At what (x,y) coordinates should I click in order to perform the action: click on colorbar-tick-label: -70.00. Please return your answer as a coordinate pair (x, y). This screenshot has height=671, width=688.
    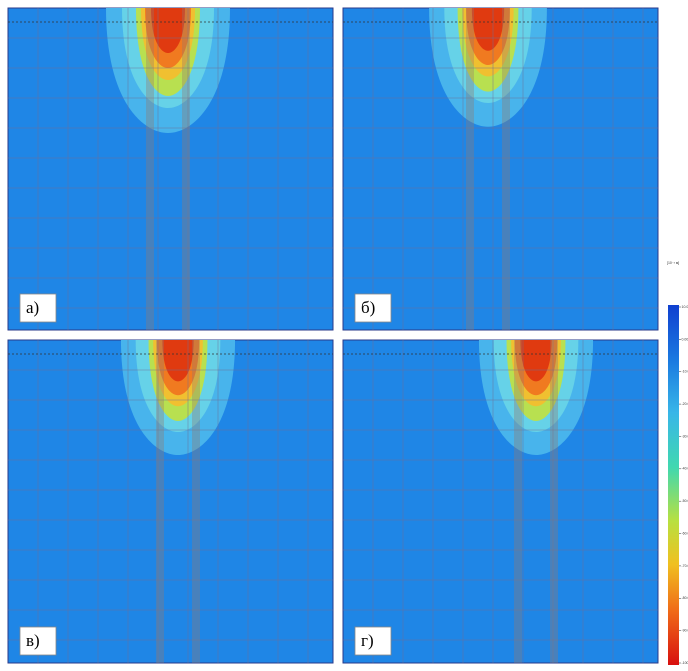
    Looking at the image, I should click on (685, 566).